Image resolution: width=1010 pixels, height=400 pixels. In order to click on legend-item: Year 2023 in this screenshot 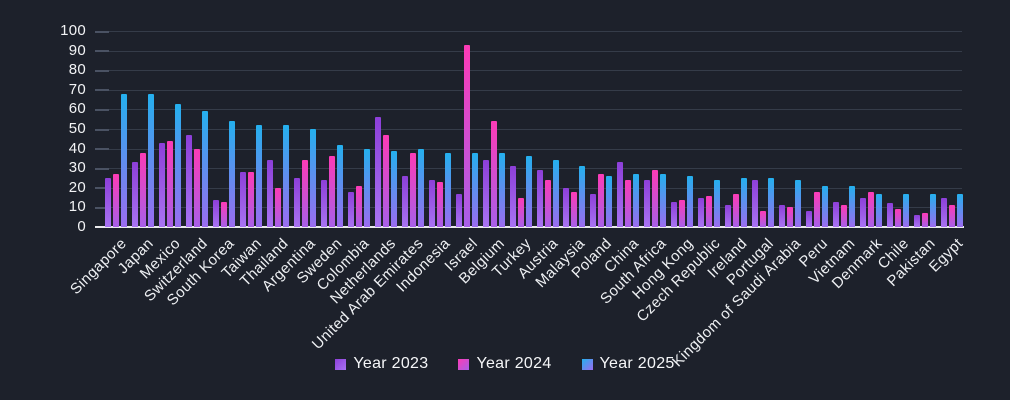, I will do `click(381, 364)`.